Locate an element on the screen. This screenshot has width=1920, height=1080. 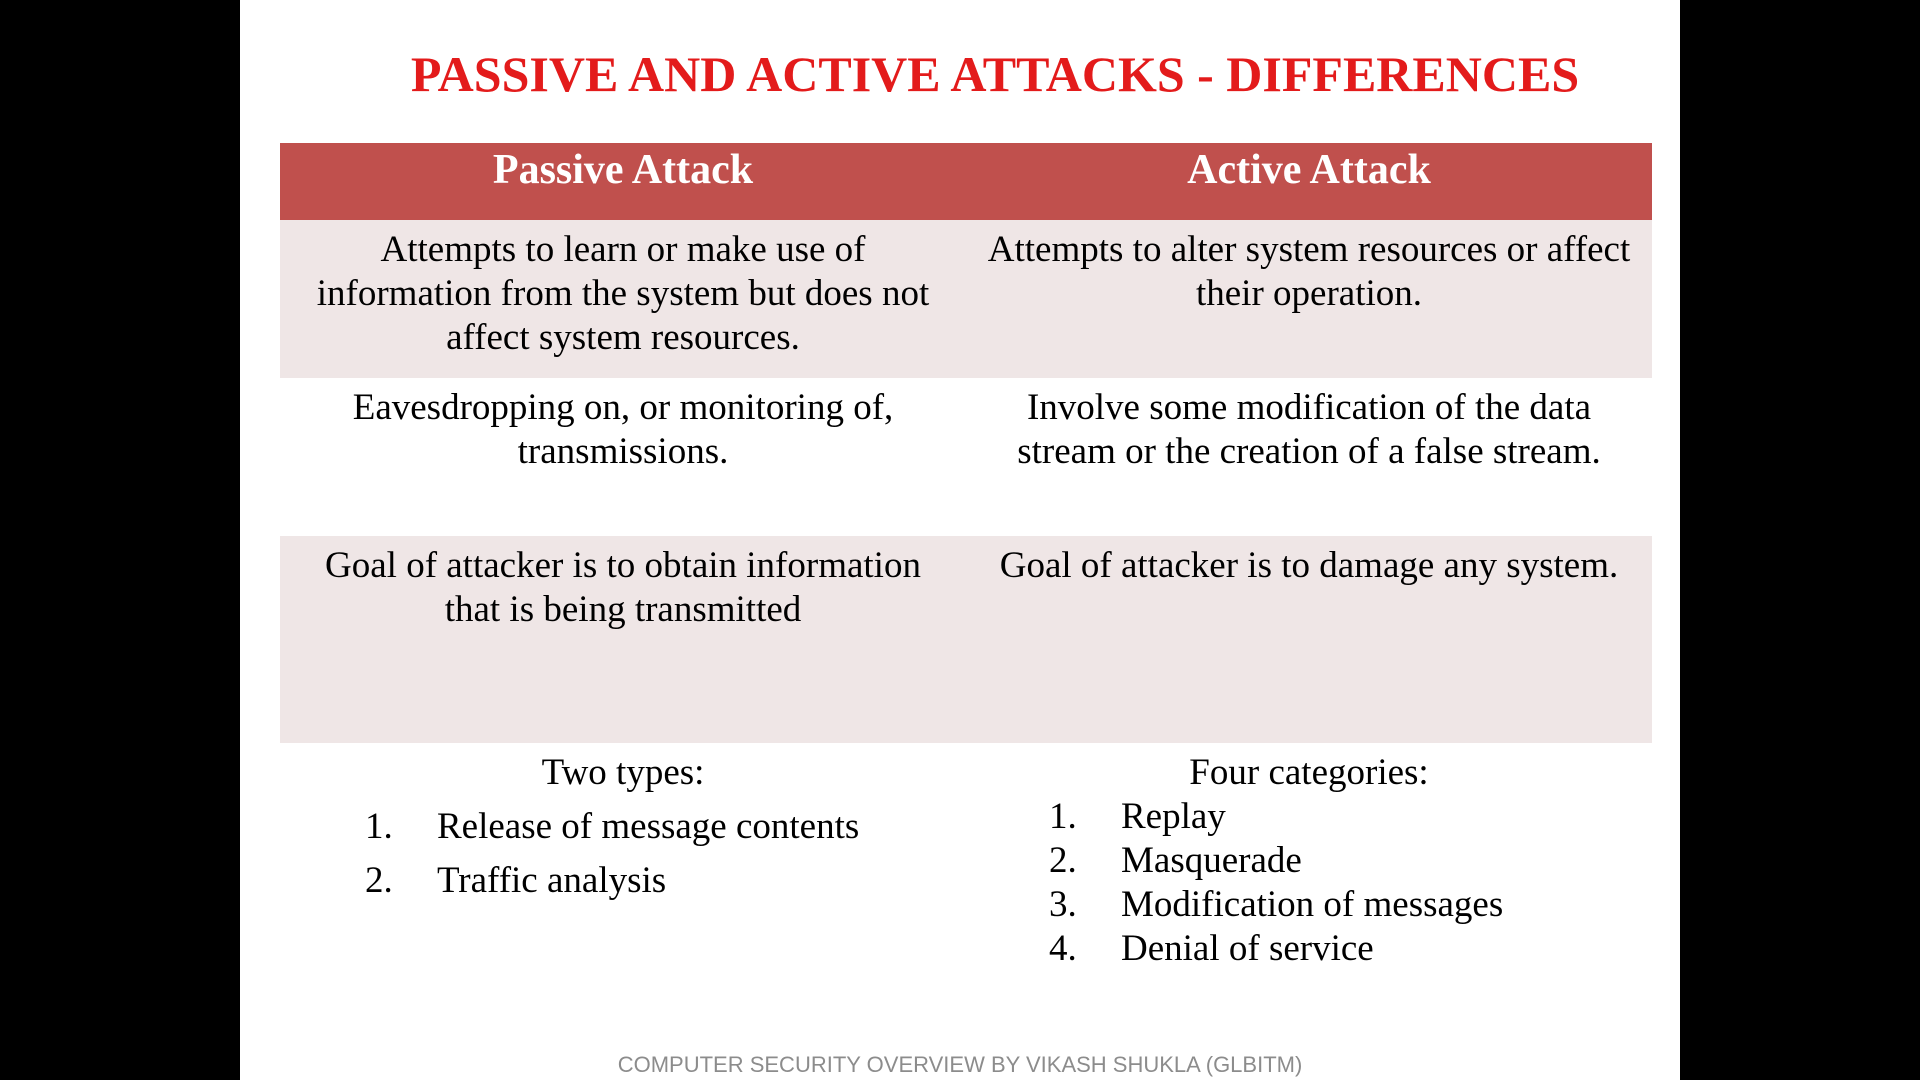
list-item: 4. Denial of service is located at coordinates (1340, 949).